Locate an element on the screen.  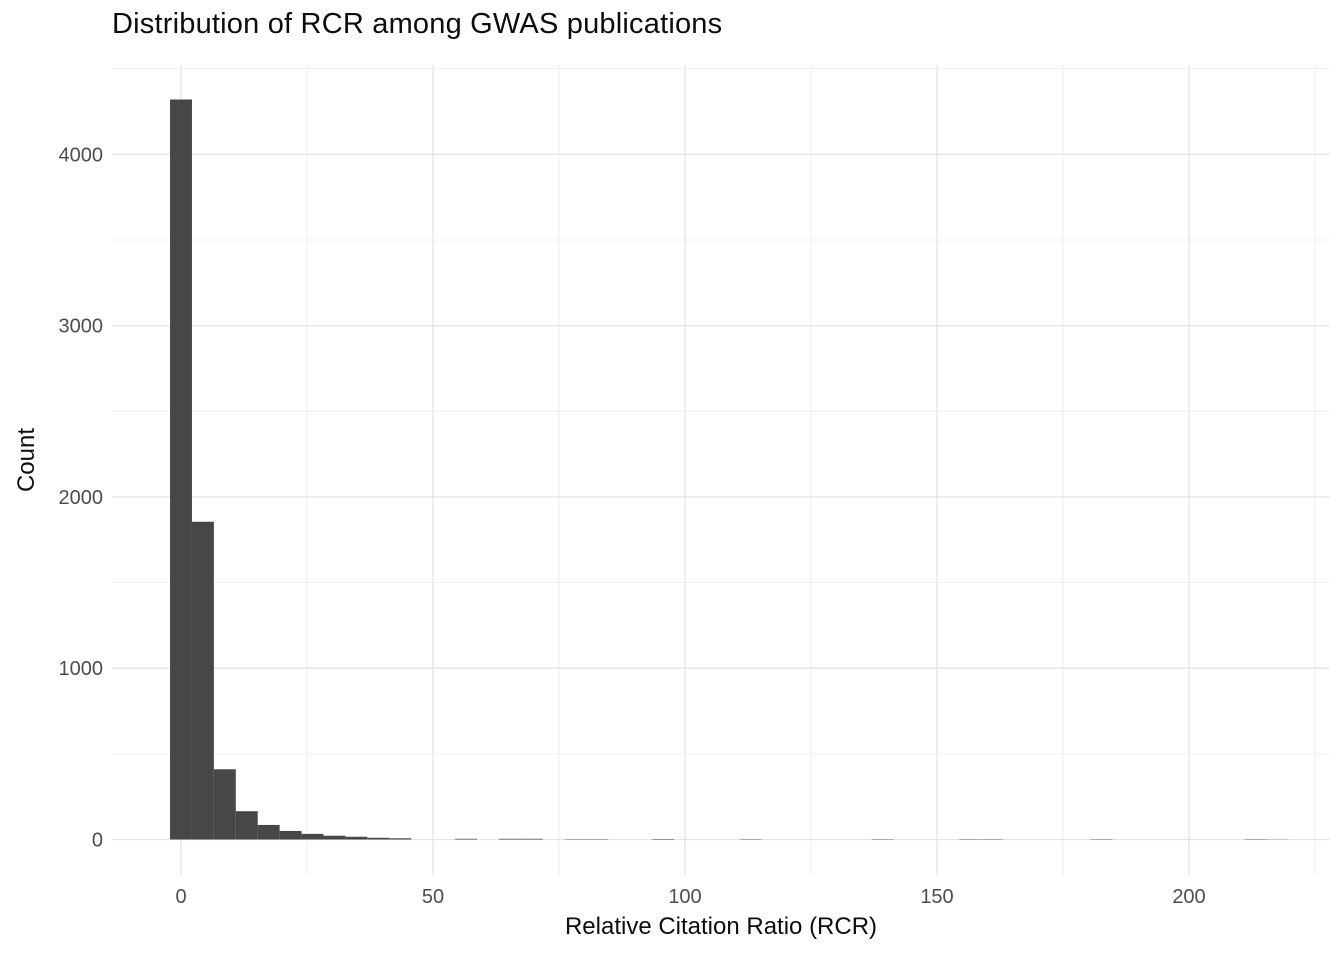
y-tick-label: 3000 is located at coordinates (81, 327).